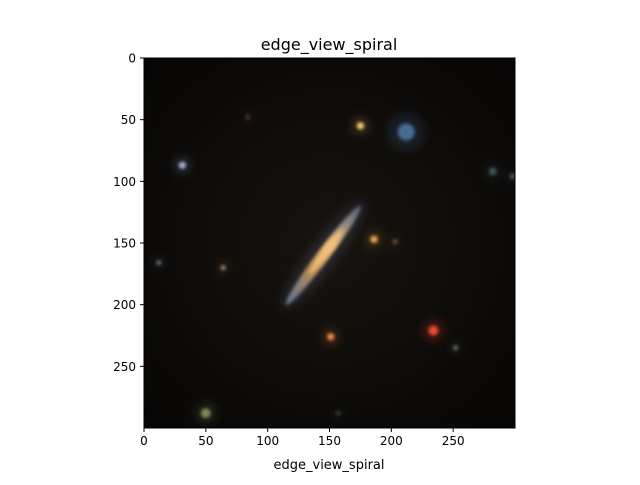  I want to click on y-tick-label: 100, so click(124, 182).